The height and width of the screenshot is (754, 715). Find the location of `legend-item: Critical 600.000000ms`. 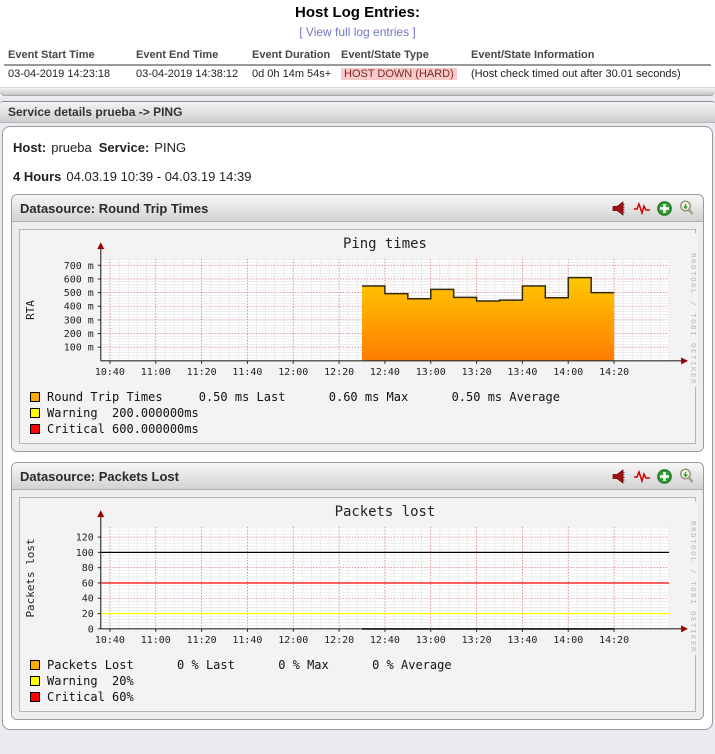

legend-item: Critical 600.000000ms is located at coordinates (360, 429).